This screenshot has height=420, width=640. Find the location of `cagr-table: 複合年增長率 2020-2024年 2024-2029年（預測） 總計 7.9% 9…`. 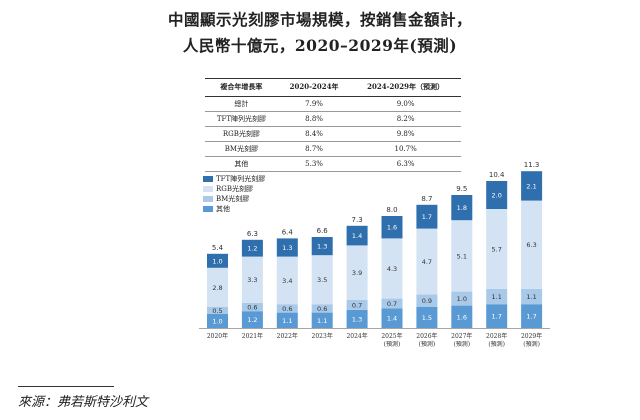

cagr-table: 複合年增長率 2020-2024年 2024-2029年（預測） 總計 7.9% 9… is located at coordinates (333, 125).